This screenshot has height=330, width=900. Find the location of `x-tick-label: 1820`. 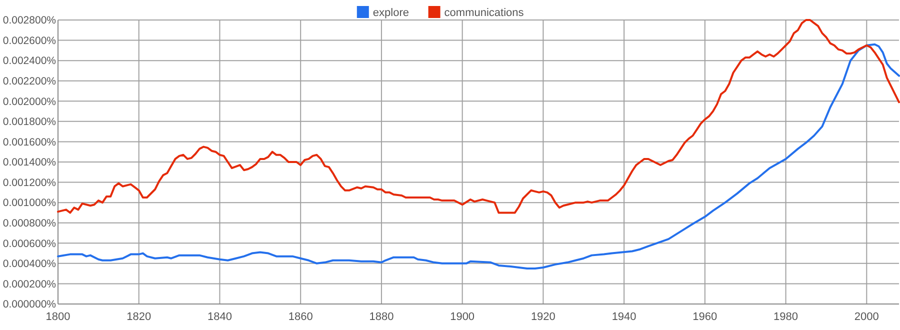

x-tick-label: 1820 is located at coordinates (139, 317).